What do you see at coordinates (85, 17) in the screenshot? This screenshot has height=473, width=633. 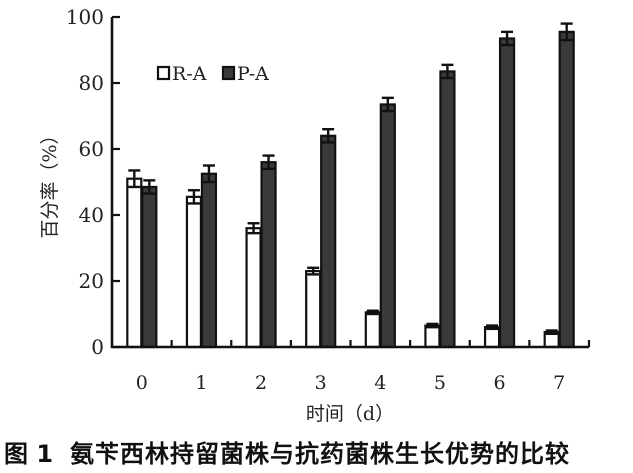 I see `y-tick-label: 100` at bounding box center [85, 17].